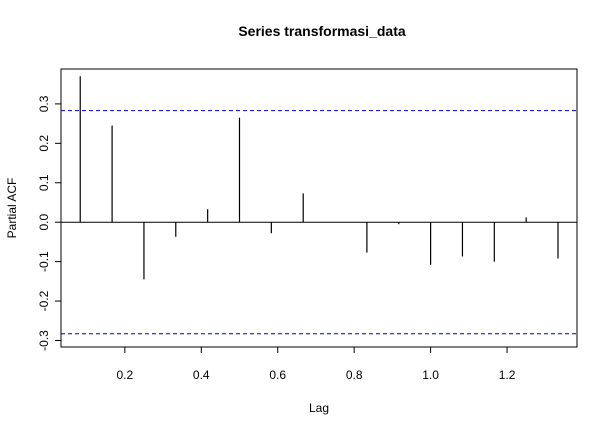 This screenshot has width=612, height=433. Describe the element at coordinates (430, 375) in the screenshot. I see `x-tick-label: 1.0` at that location.